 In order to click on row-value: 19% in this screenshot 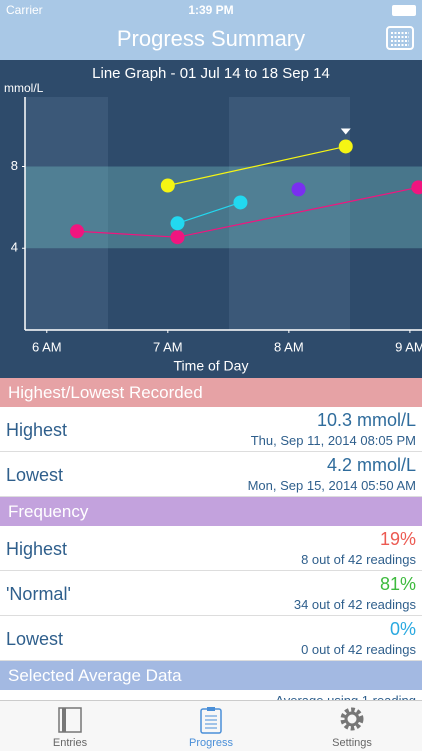, I will do `click(397, 539)`.